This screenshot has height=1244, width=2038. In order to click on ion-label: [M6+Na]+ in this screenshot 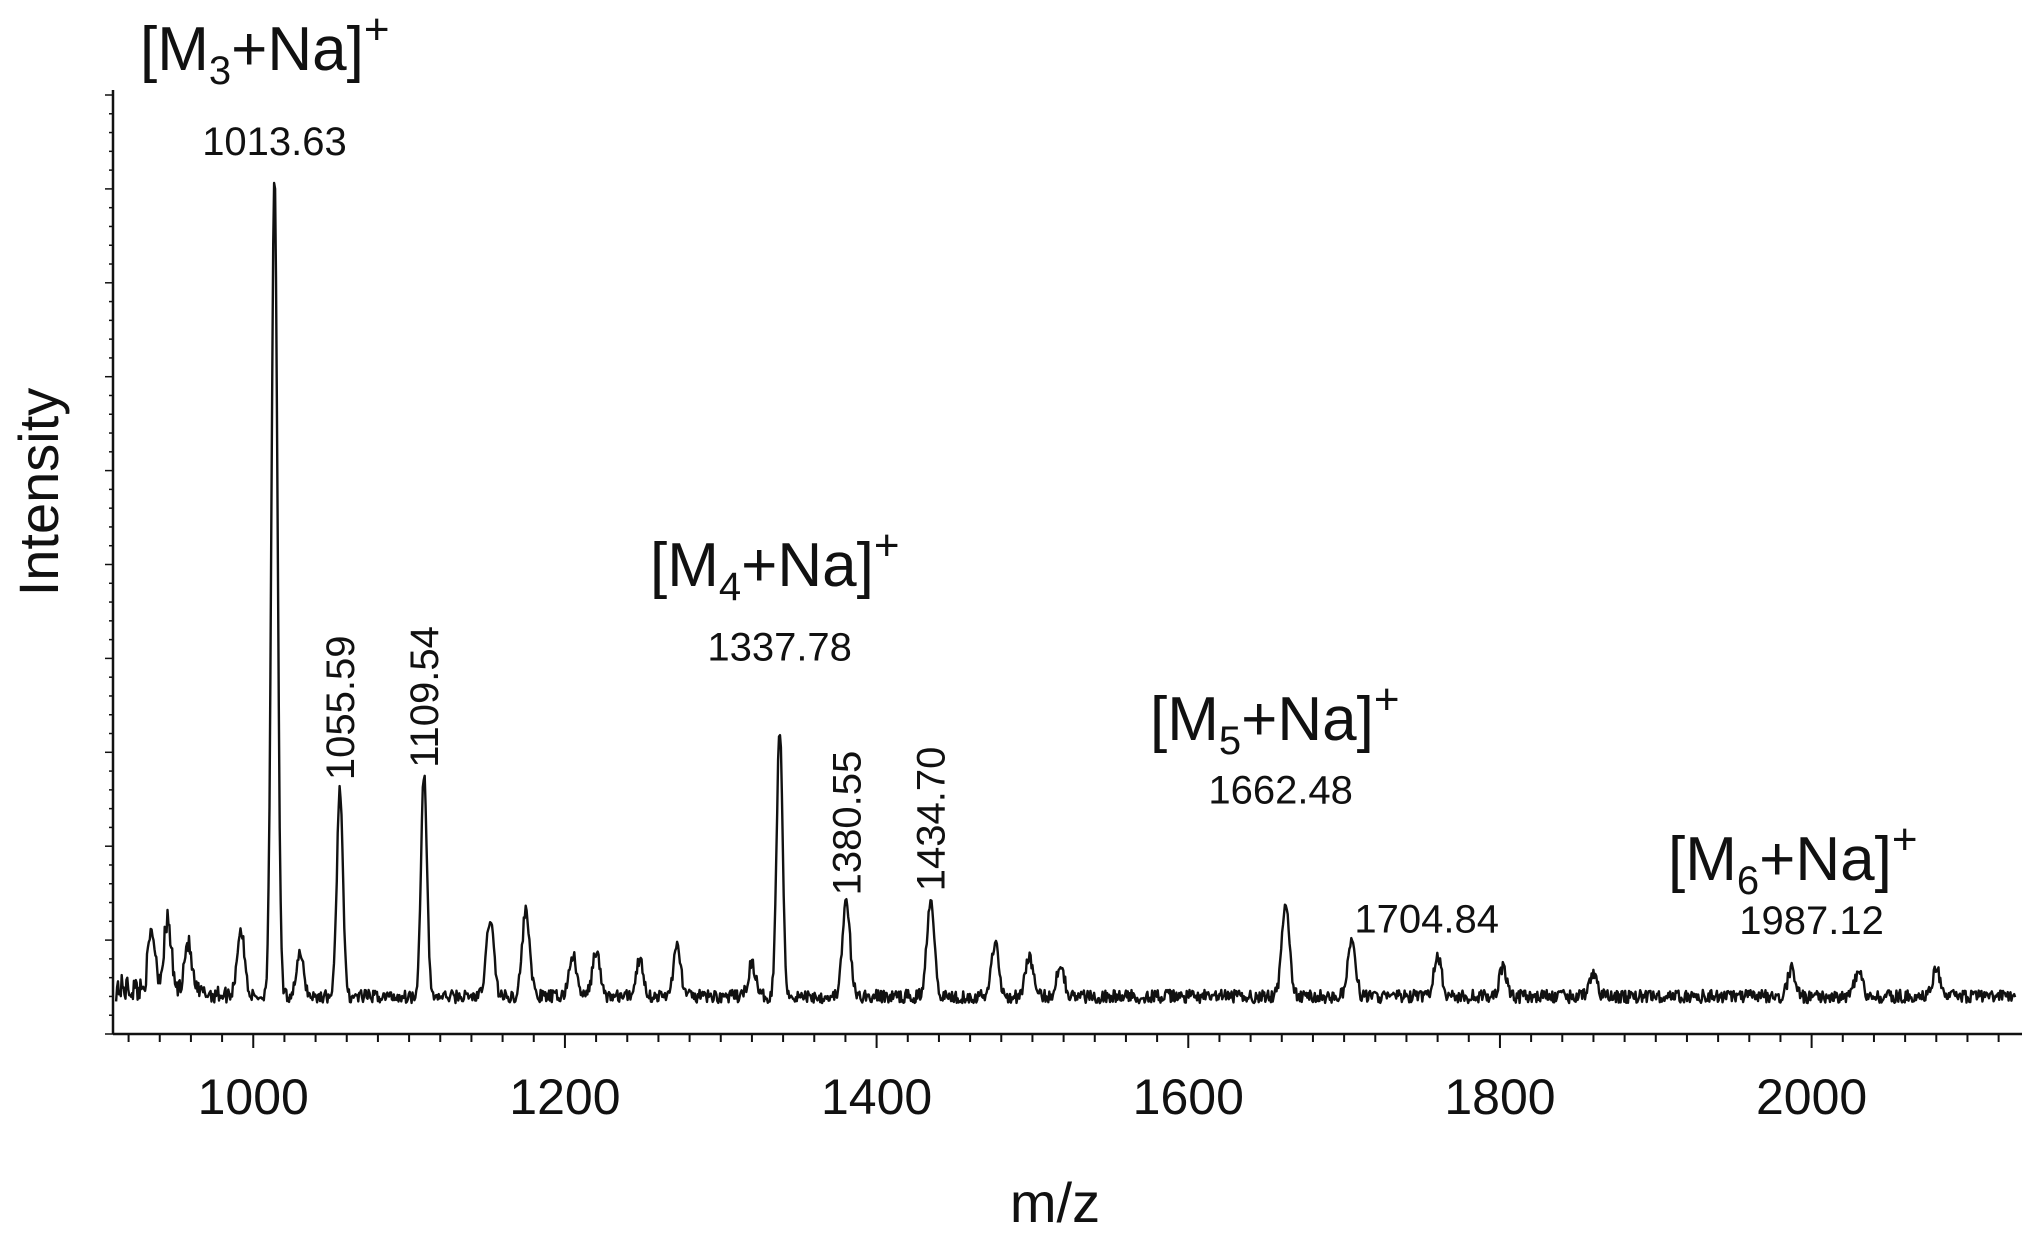, I will do `click(1793, 859)`.